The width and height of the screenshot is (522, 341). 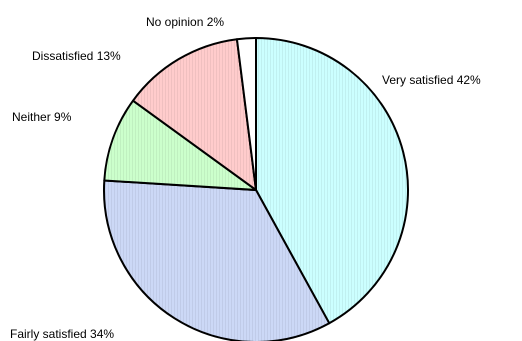 What do you see at coordinates (246, 114) in the screenshot?
I see `pie-slice-no-opinion` at bounding box center [246, 114].